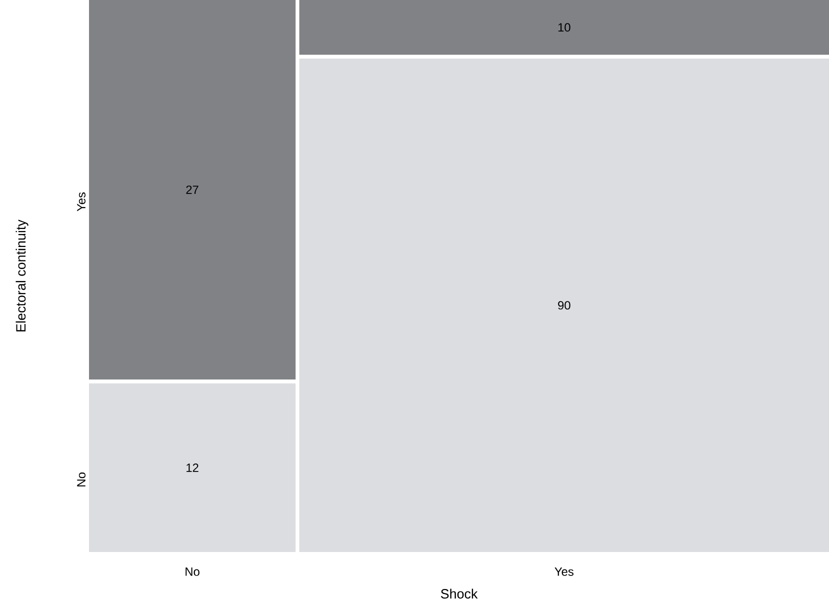 This screenshot has width=829, height=609. Describe the element at coordinates (192, 468) in the screenshot. I see `data-label: 12` at that location.